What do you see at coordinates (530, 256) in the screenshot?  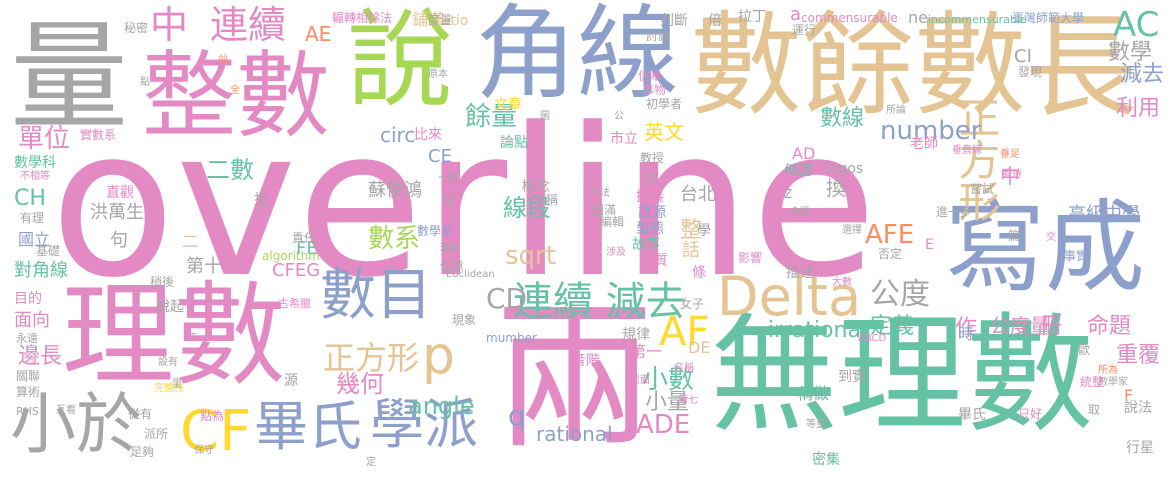 I see `word: sqrt` at bounding box center [530, 256].